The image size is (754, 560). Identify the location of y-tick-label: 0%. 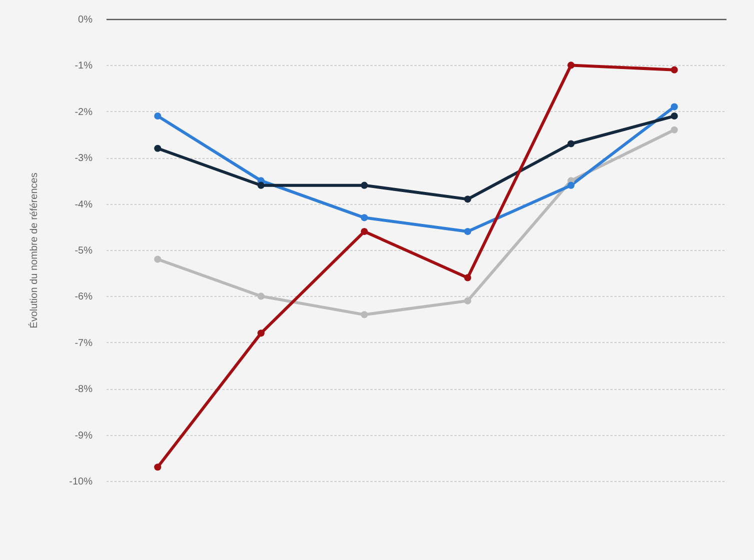
(85, 20).